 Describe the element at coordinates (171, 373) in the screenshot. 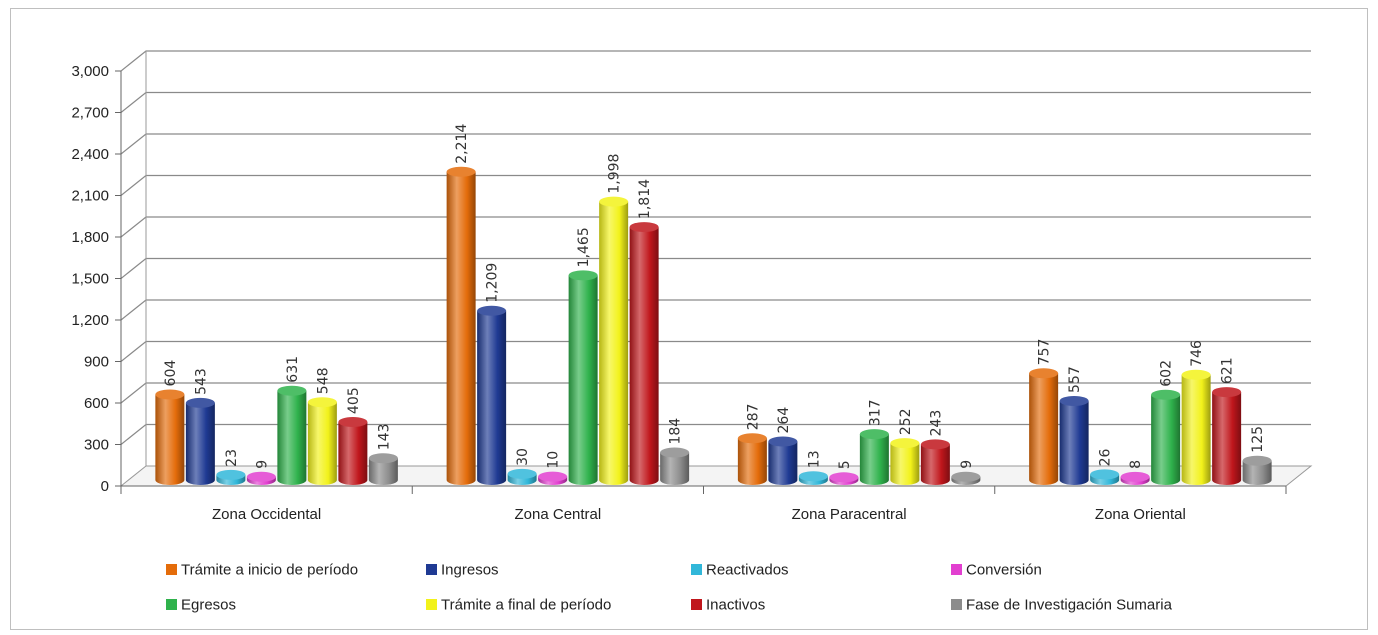

I see `data-label: 604` at that location.